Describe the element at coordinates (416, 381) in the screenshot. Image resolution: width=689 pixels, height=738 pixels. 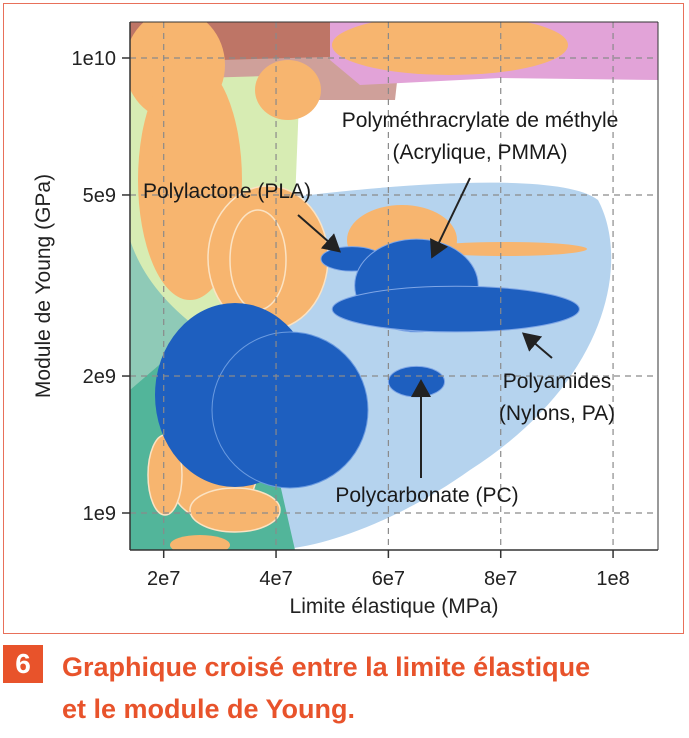
I see `material-pc` at that location.